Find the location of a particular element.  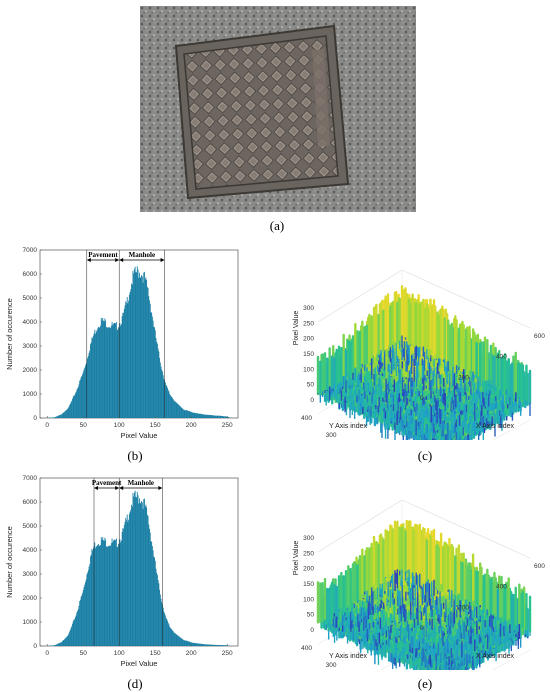

y-tick-label: 7000 is located at coordinates (30, 250).